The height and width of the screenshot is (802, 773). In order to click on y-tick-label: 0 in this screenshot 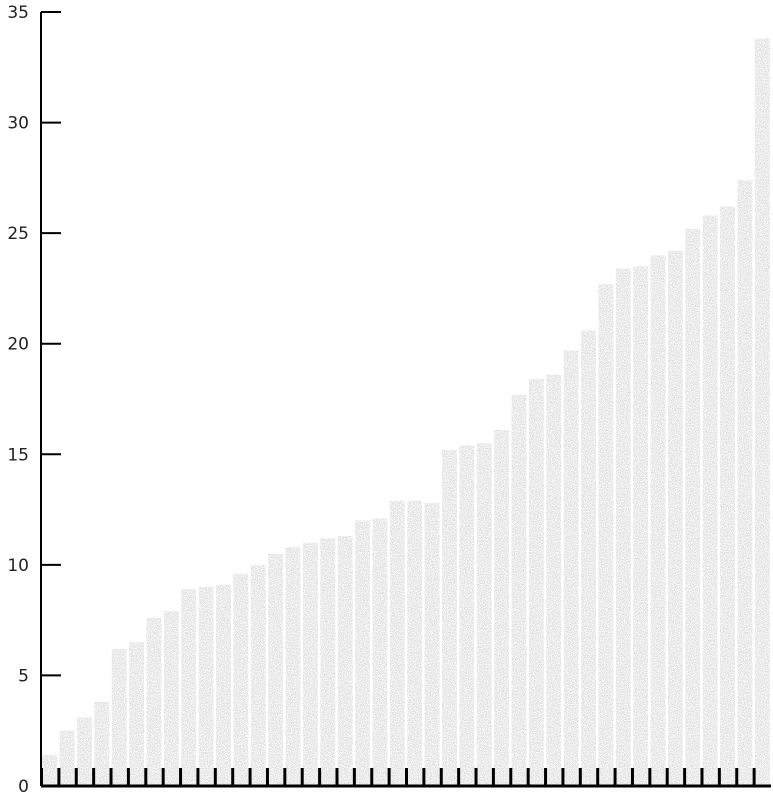, I will do `click(23, 787)`.